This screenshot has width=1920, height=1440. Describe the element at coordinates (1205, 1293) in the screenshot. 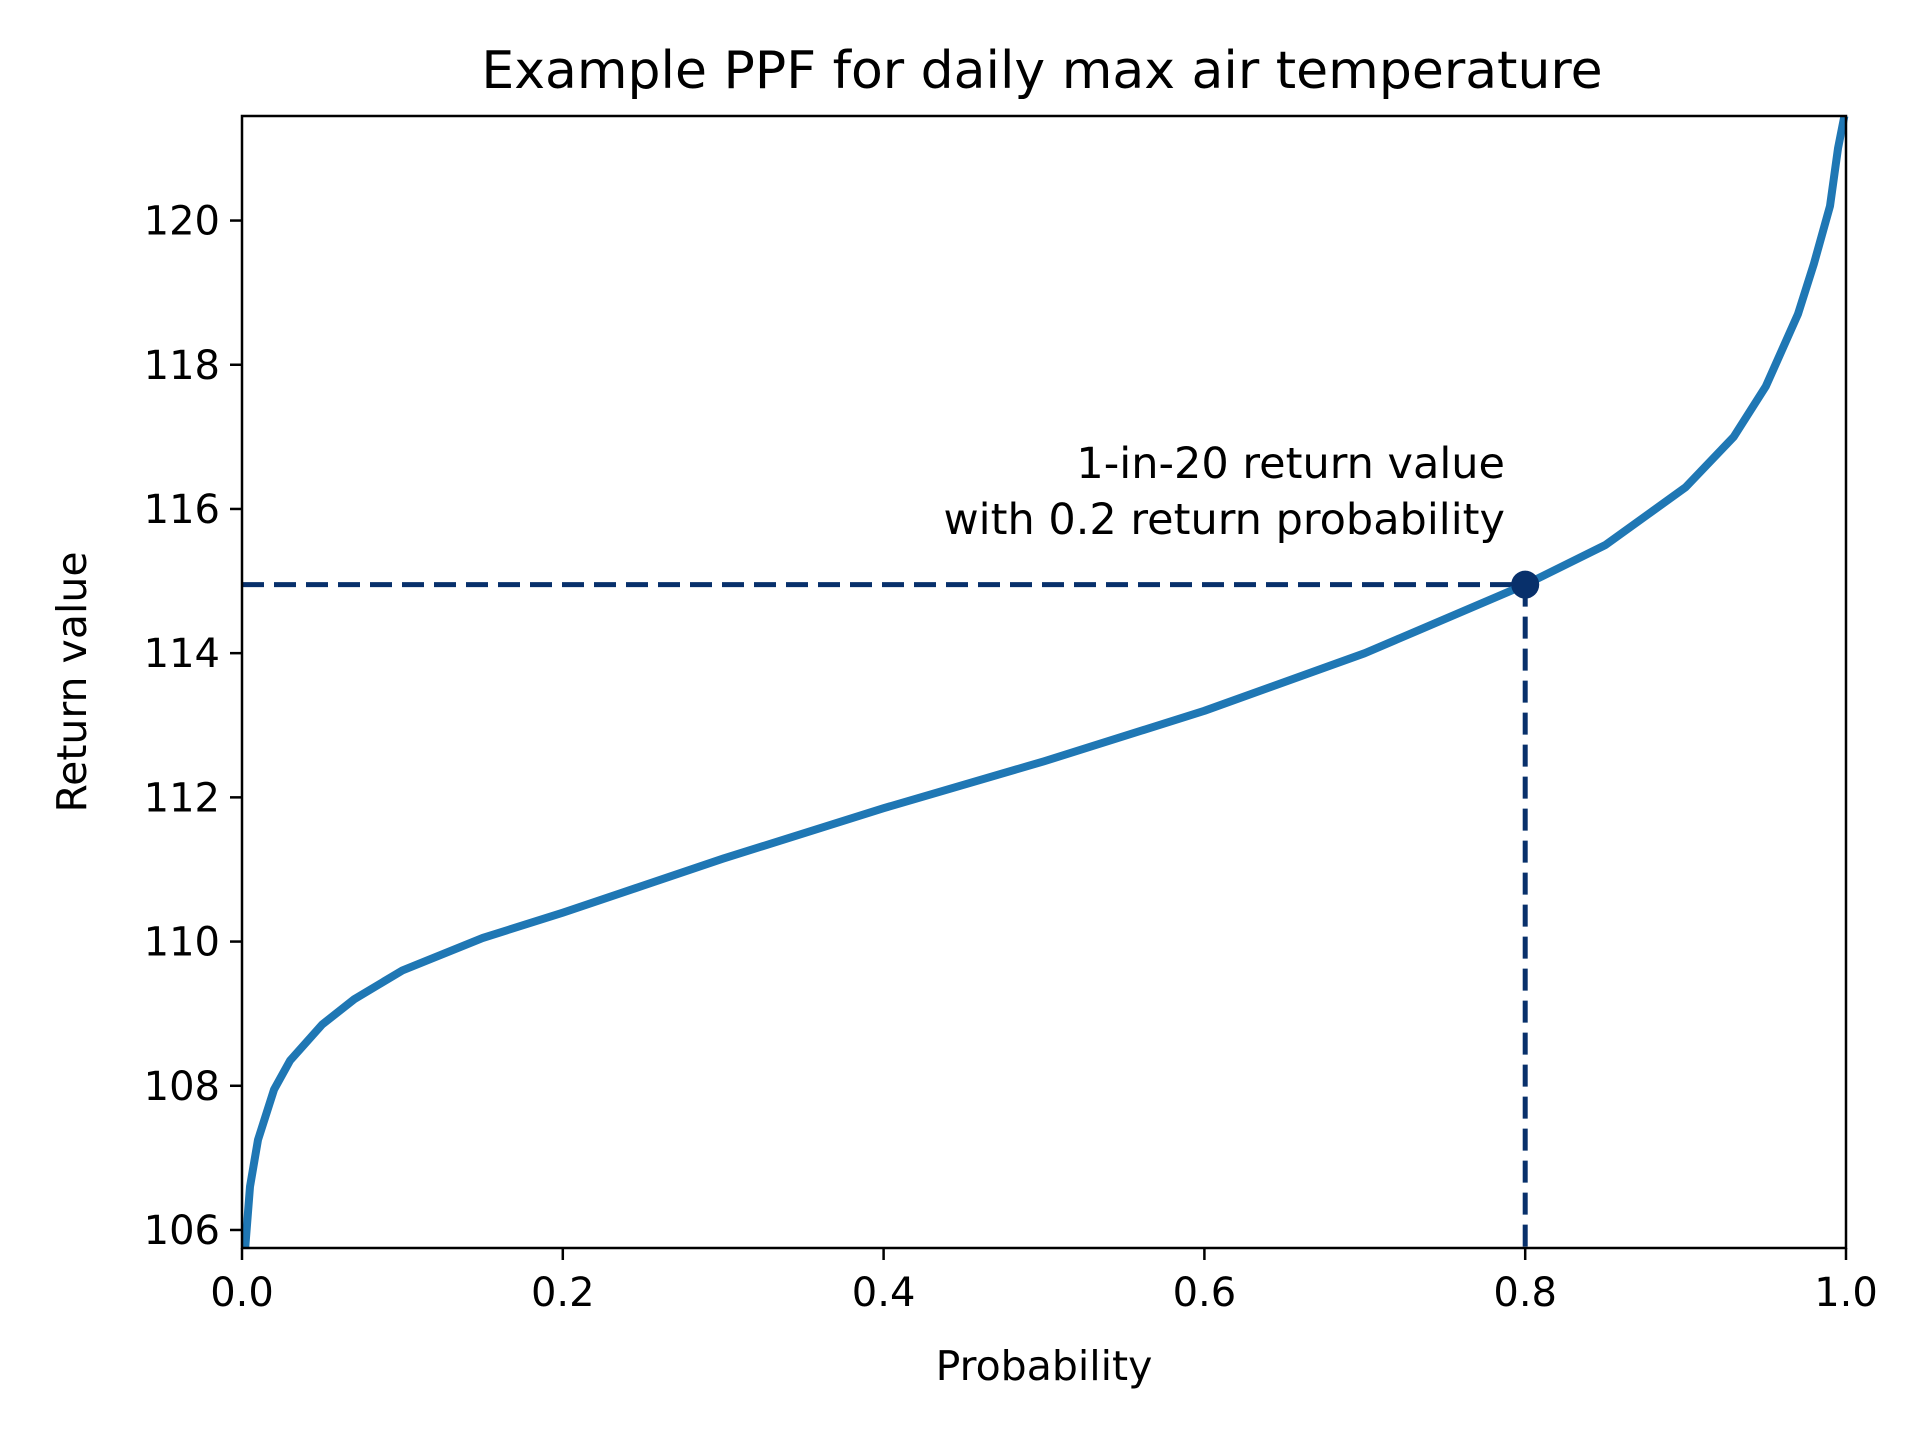

I see `x-tick-label: 0.6` at that location.